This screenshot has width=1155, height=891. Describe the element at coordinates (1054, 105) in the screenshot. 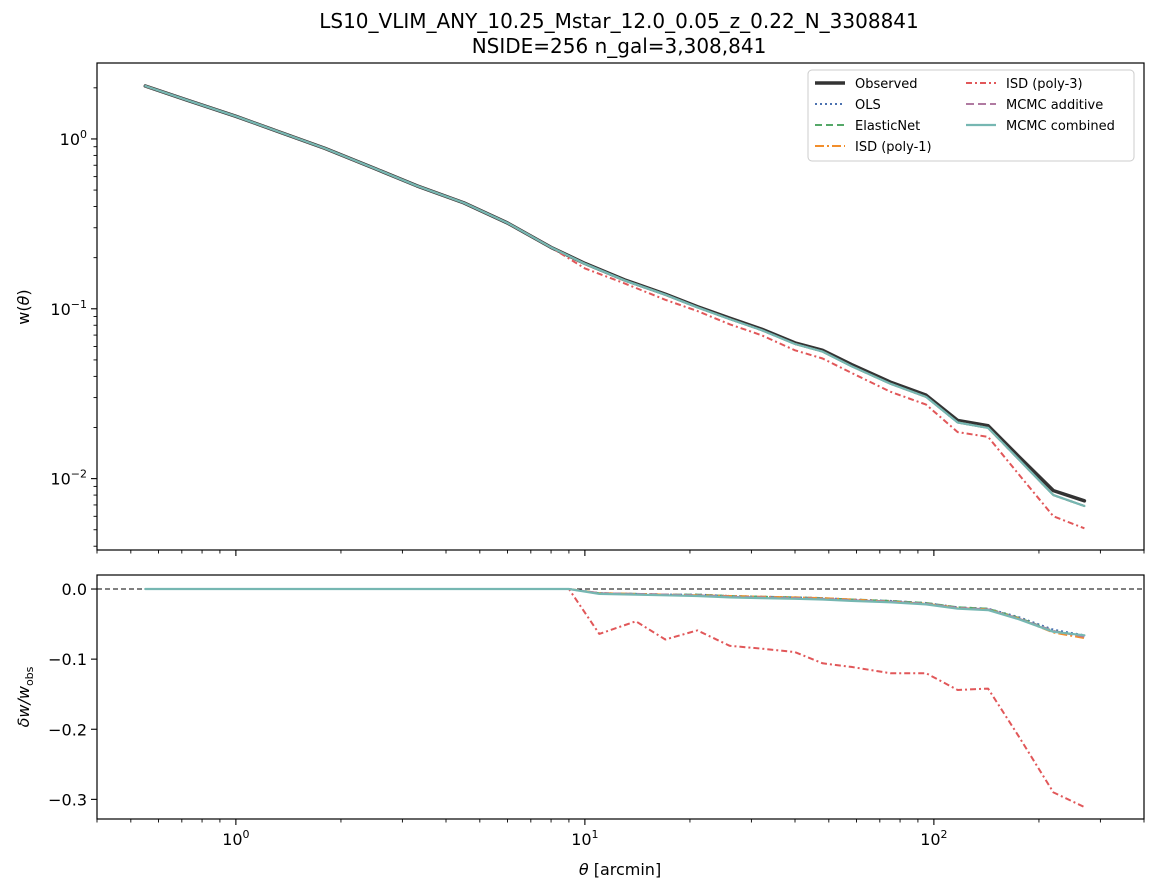

I see `legend-label-mcmc-additive: MCMC additive` at that location.